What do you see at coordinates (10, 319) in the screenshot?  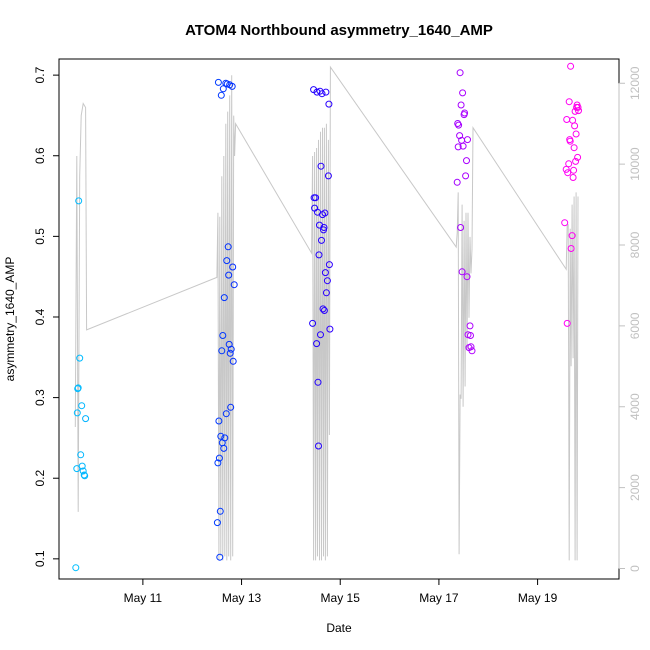 I see `y-axis-label: asymmetry_1640_AMP` at bounding box center [10, 319].